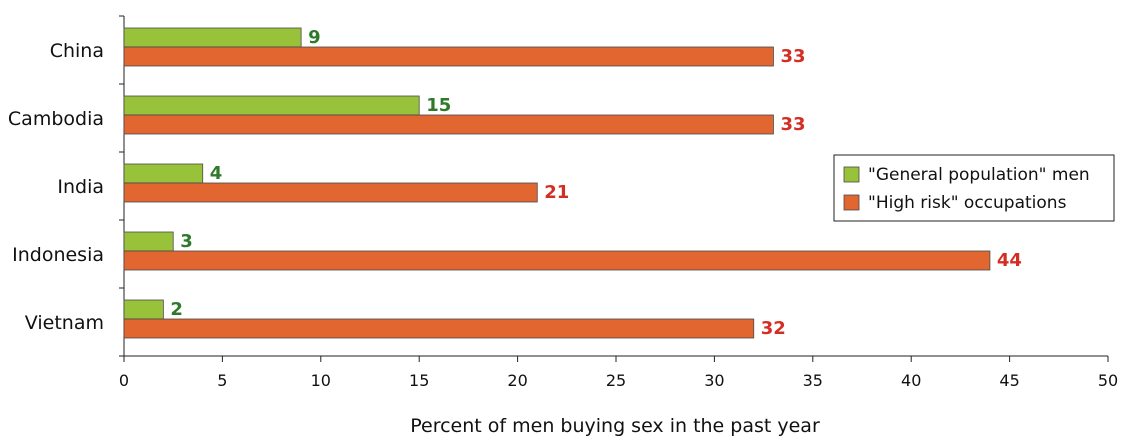  What do you see at coordinates (222, 380) in the screenshot?
I see `x-tick-label: 5` at bounding box center [222, 380].